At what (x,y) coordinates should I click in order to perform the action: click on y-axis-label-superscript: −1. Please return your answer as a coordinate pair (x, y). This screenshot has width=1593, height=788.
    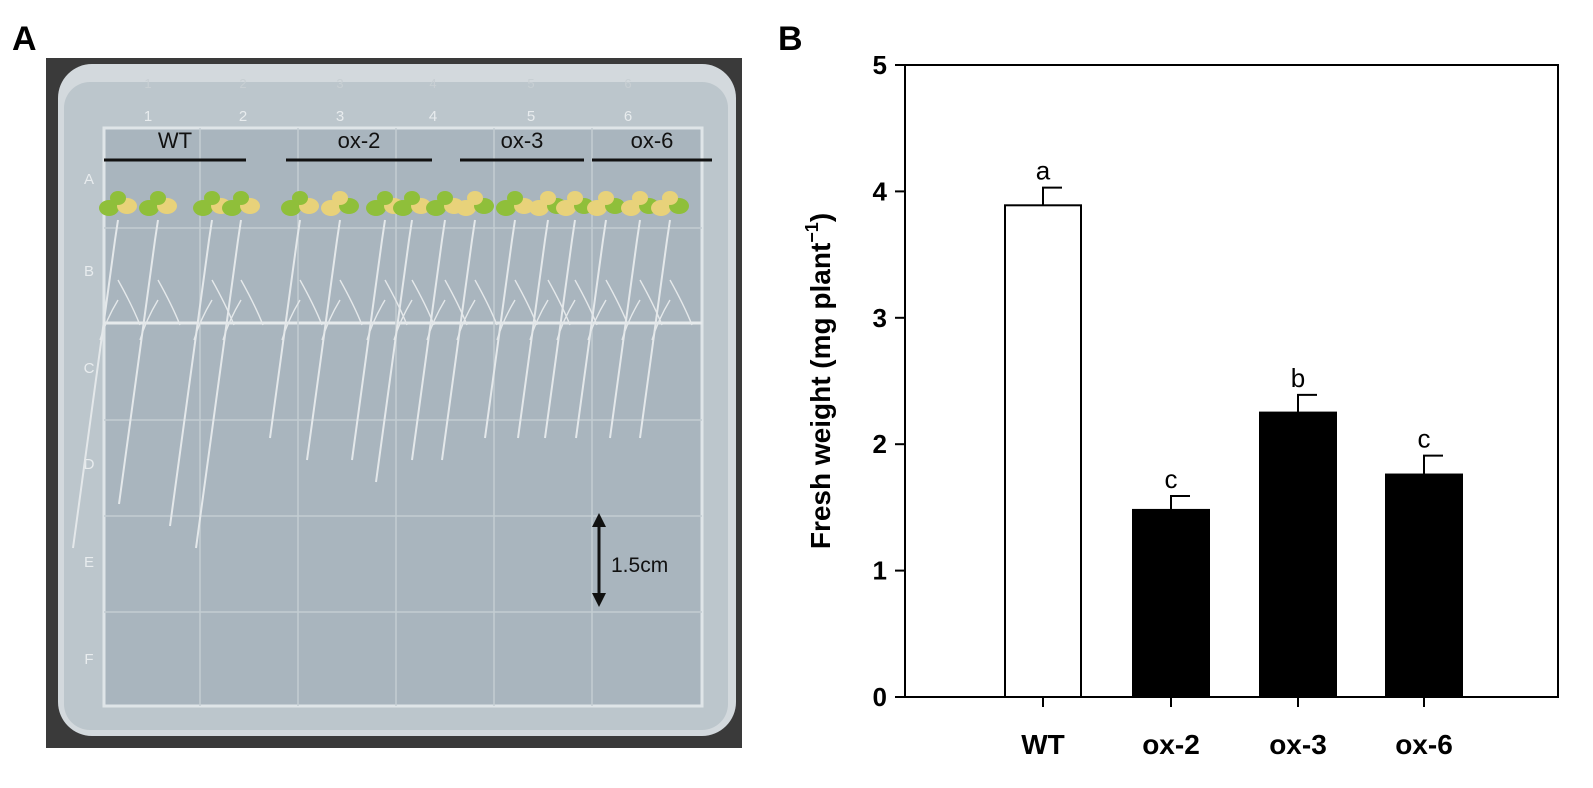
    Looking at the image, I should click on (812, 232).